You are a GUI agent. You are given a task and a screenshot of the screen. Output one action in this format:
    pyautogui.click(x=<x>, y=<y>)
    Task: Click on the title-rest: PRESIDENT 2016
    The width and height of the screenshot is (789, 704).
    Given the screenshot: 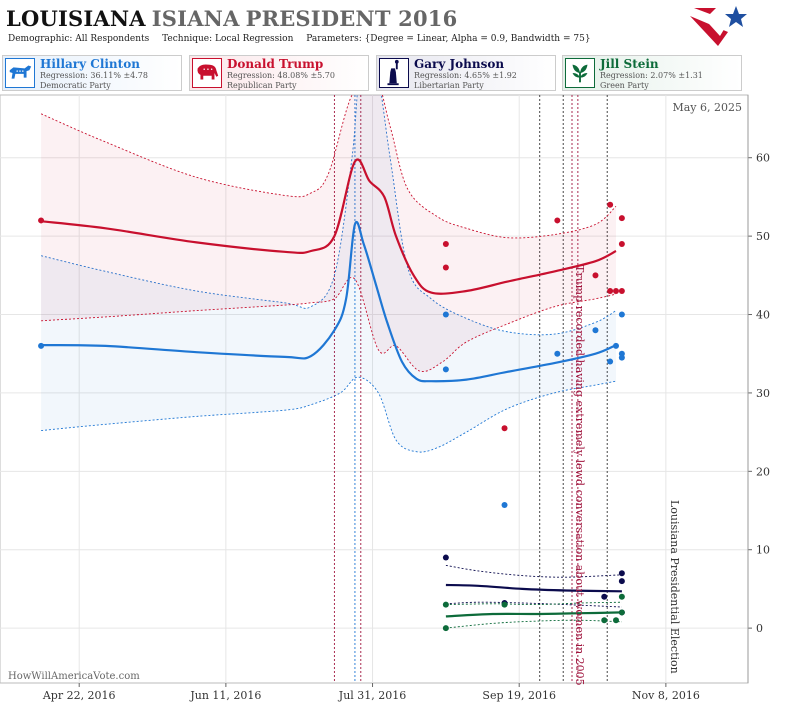 What is the action you would take?
    pyautogui.click(x=351, y=18)
    